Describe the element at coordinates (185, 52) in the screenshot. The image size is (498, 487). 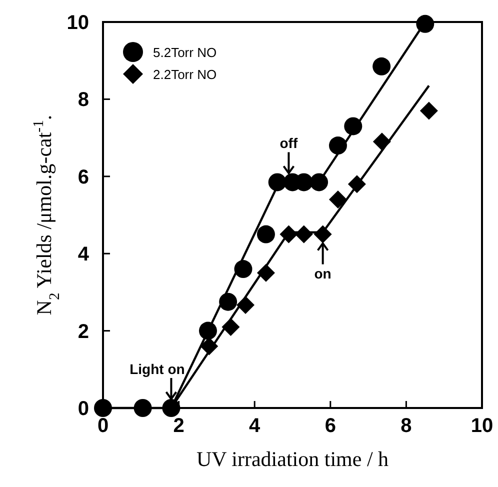
I see `legend-label: 5.2Torr NO` at that location.